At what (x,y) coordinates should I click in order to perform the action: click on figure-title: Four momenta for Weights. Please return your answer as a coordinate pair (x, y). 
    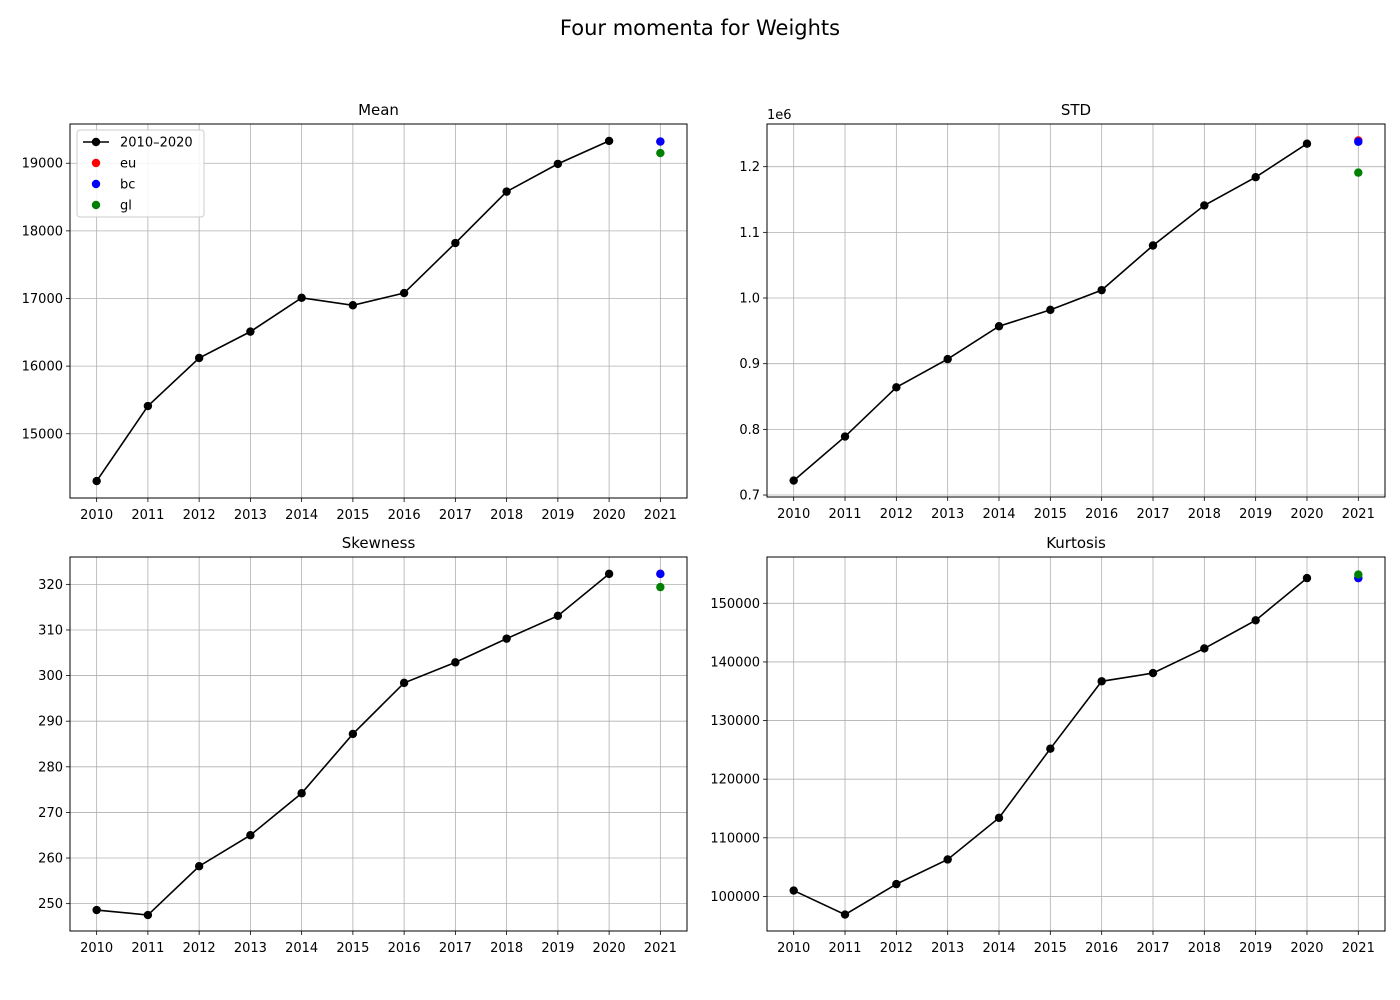
    Looking at the image, I should click on (700, 28).